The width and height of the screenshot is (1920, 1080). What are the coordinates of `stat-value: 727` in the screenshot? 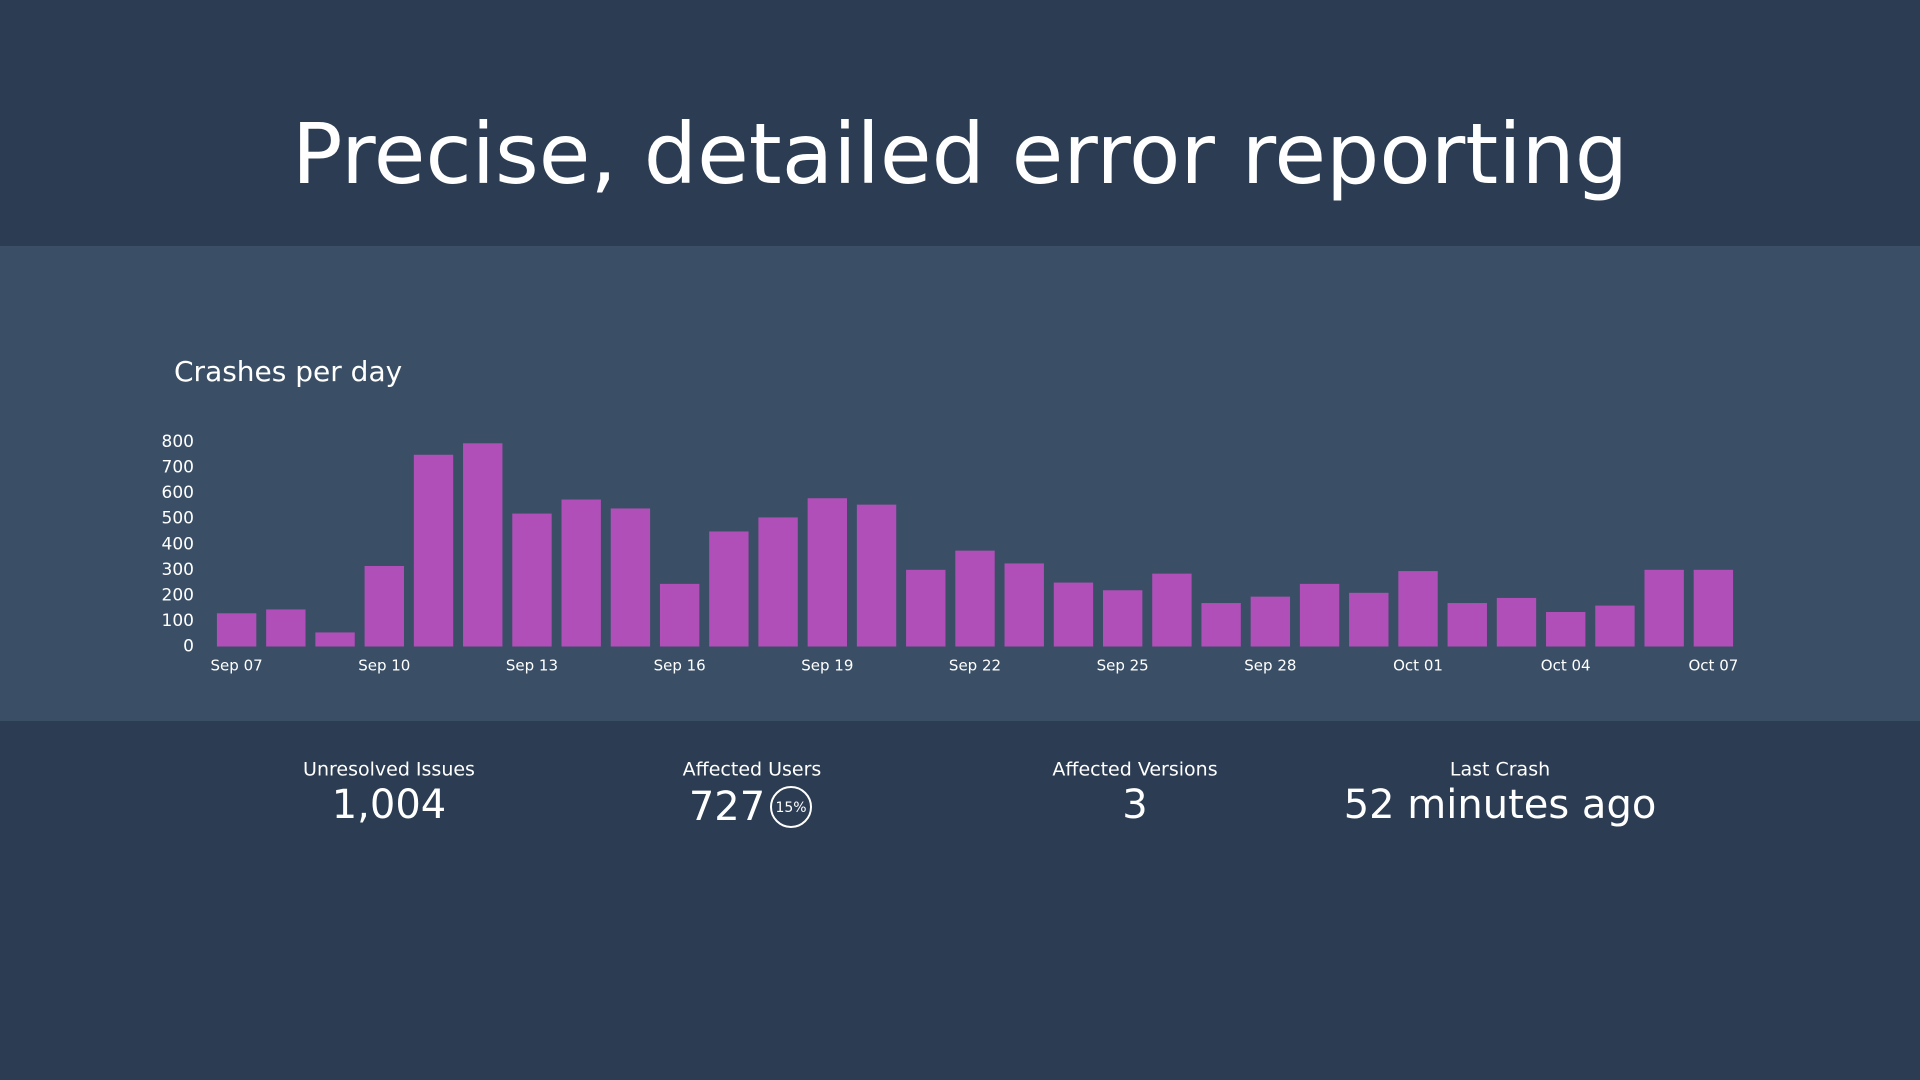 It's located at (727, 807).